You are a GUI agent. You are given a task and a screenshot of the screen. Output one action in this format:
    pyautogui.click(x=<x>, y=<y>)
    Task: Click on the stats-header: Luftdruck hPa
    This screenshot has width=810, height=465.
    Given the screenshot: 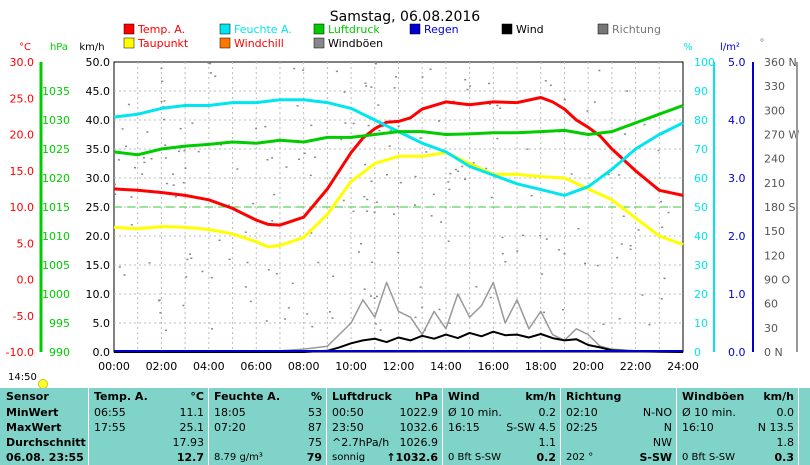 What is the action you would take?
    pyautogui.click(x=384, y=396)
    